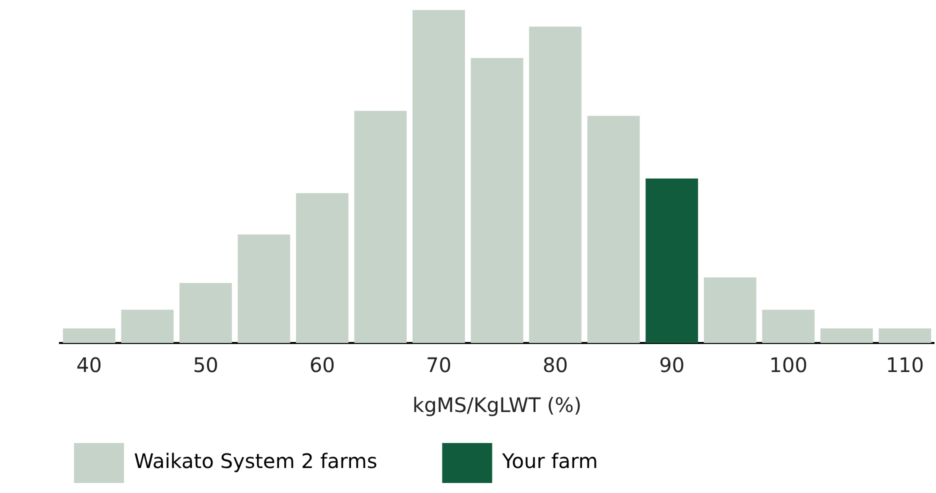  Describe the element at coordinates (439, 365) in the screenshot. I see `x-tick-label: 70` at that location.